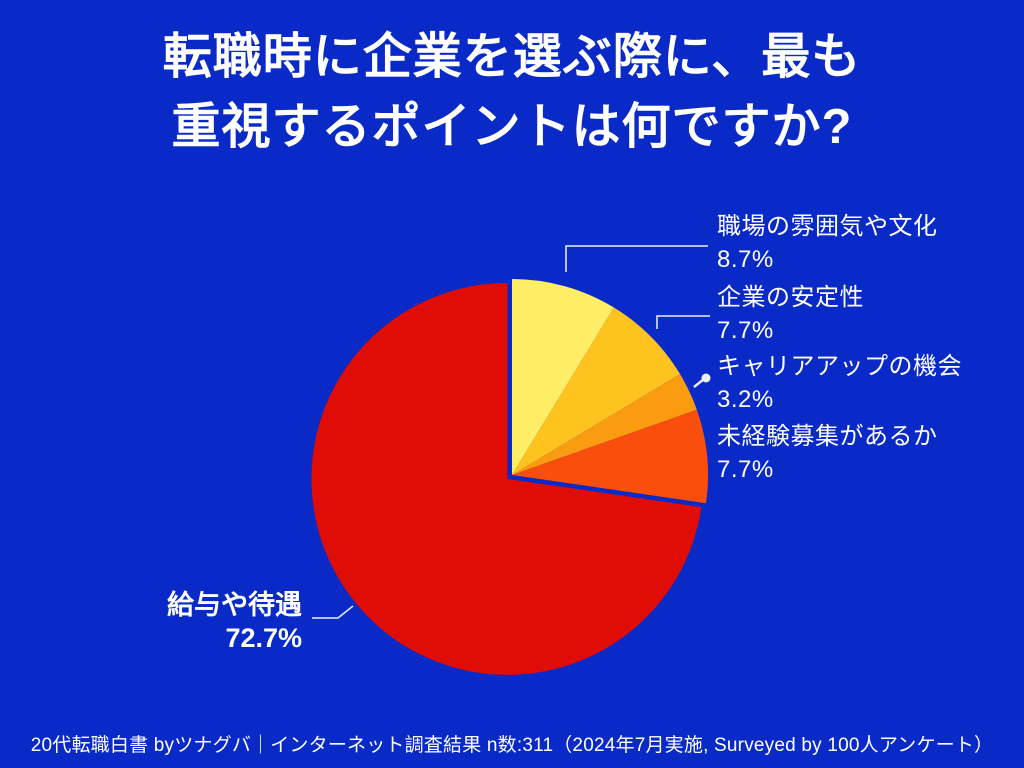  I want to click on slice-label-workplace: 職場の雰囲気や文化, so click(827, 226).